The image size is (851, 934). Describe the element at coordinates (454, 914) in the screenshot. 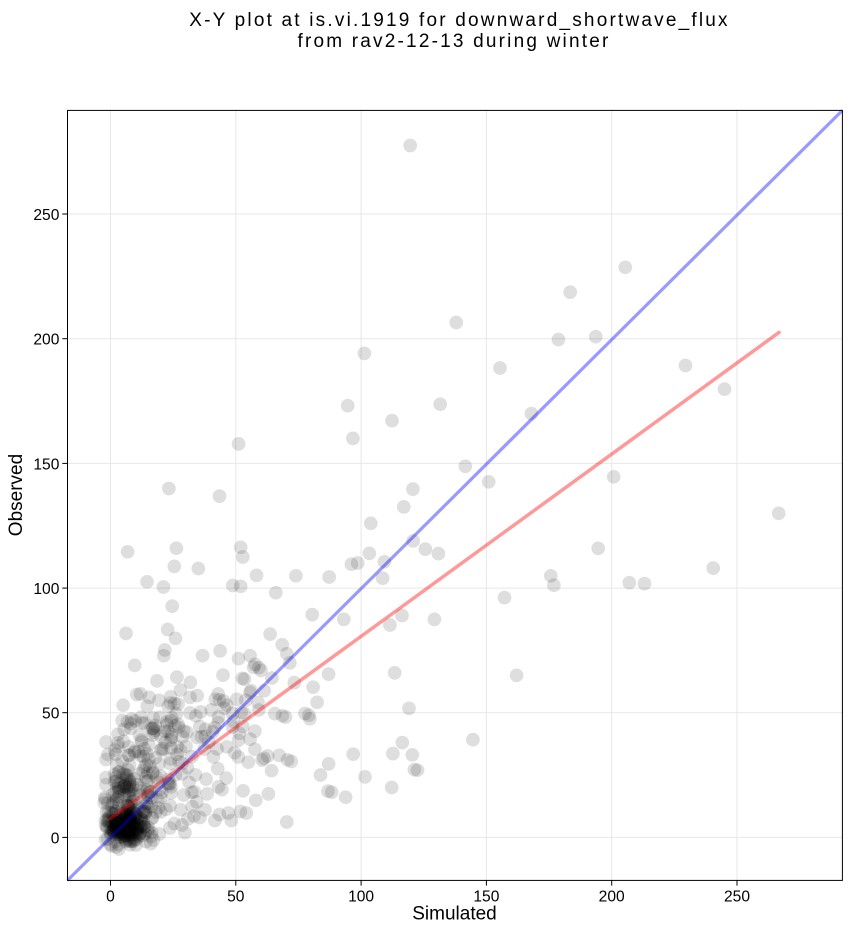

I see `svg-text: Simulated` at that location.